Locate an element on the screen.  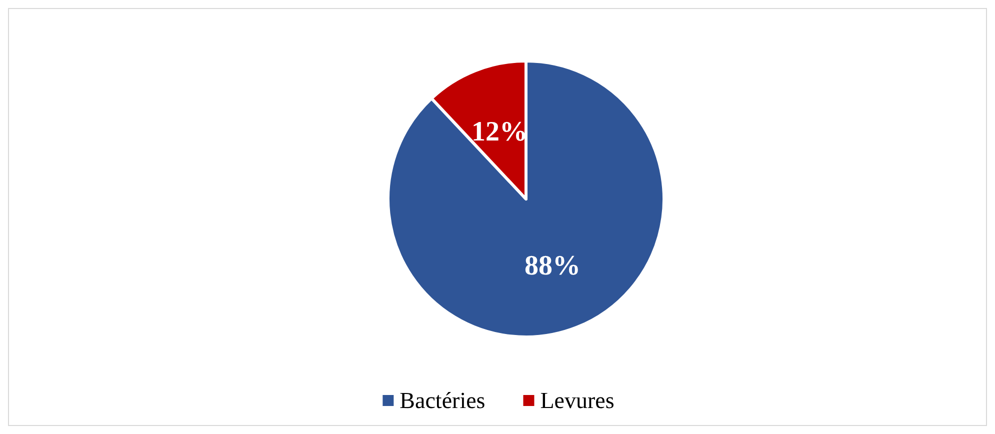
data-label: 88% is located at coordinates (552, 266).